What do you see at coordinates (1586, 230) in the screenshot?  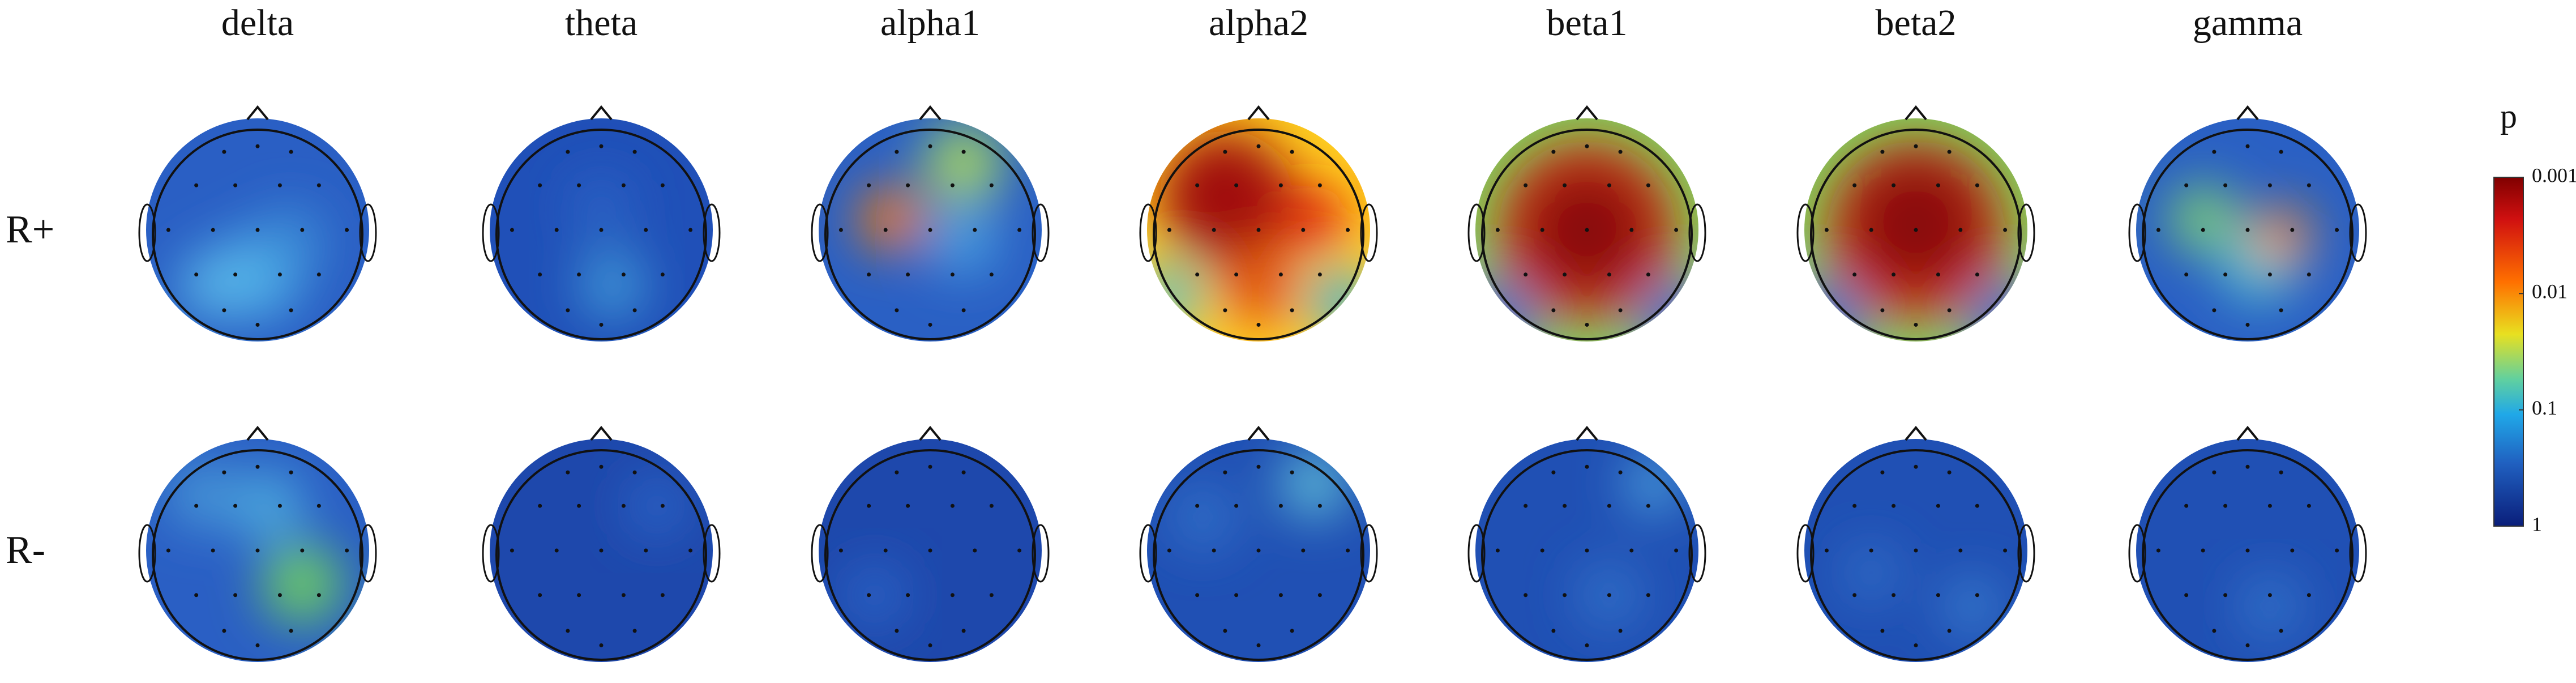 I see `map-fill` at bounding box center [1586, 230].